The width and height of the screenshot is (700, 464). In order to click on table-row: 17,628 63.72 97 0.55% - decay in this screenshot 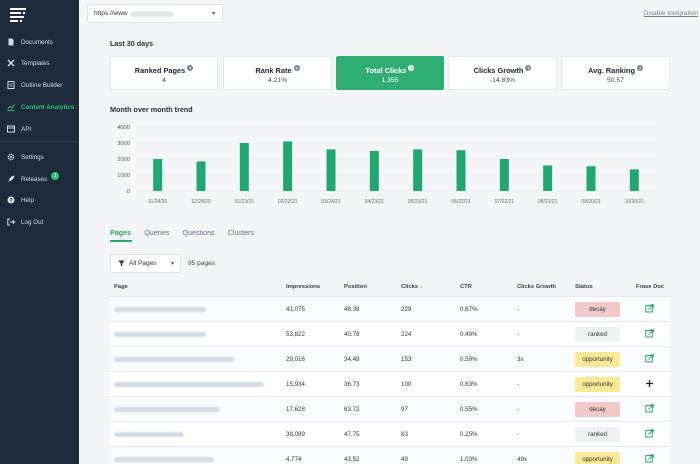, I will do `click(390, 408)`.